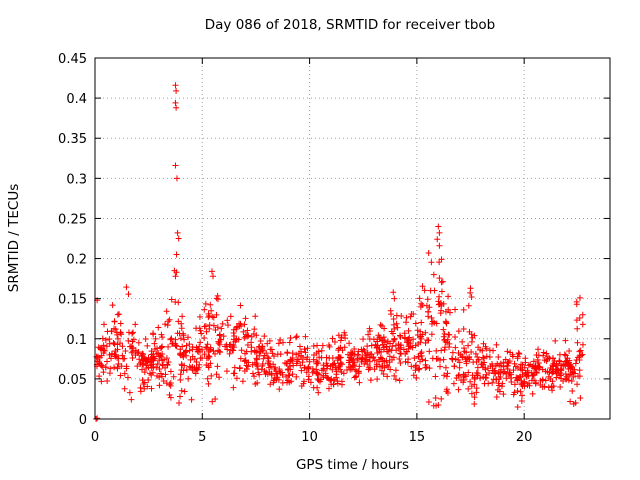 The image size is (640, 480). Describe the element at coordinates (76, 179) in the screenshot. I see `y-tick-label: 0.3` at that location.